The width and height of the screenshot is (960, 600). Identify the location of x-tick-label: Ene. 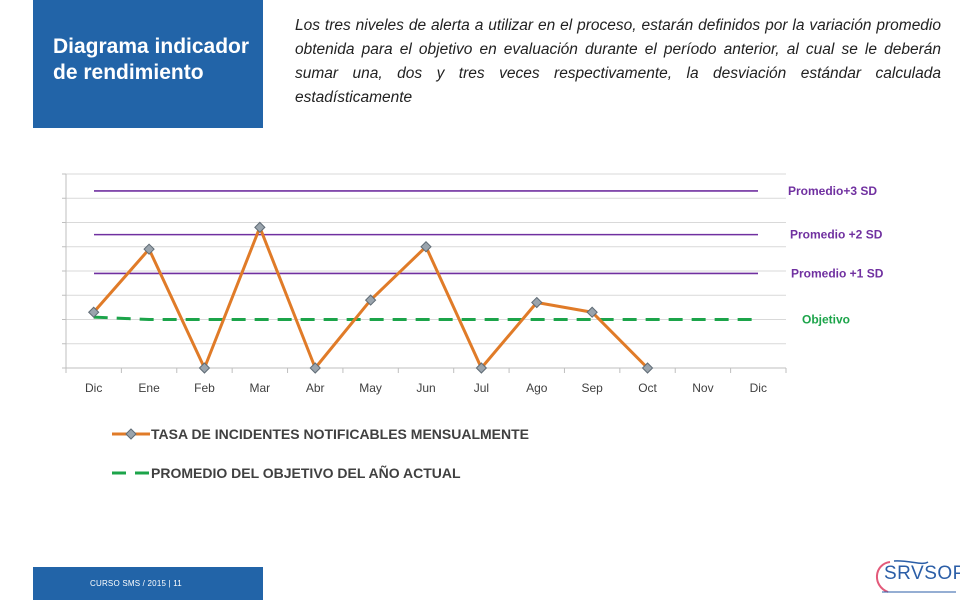
(149, 388).